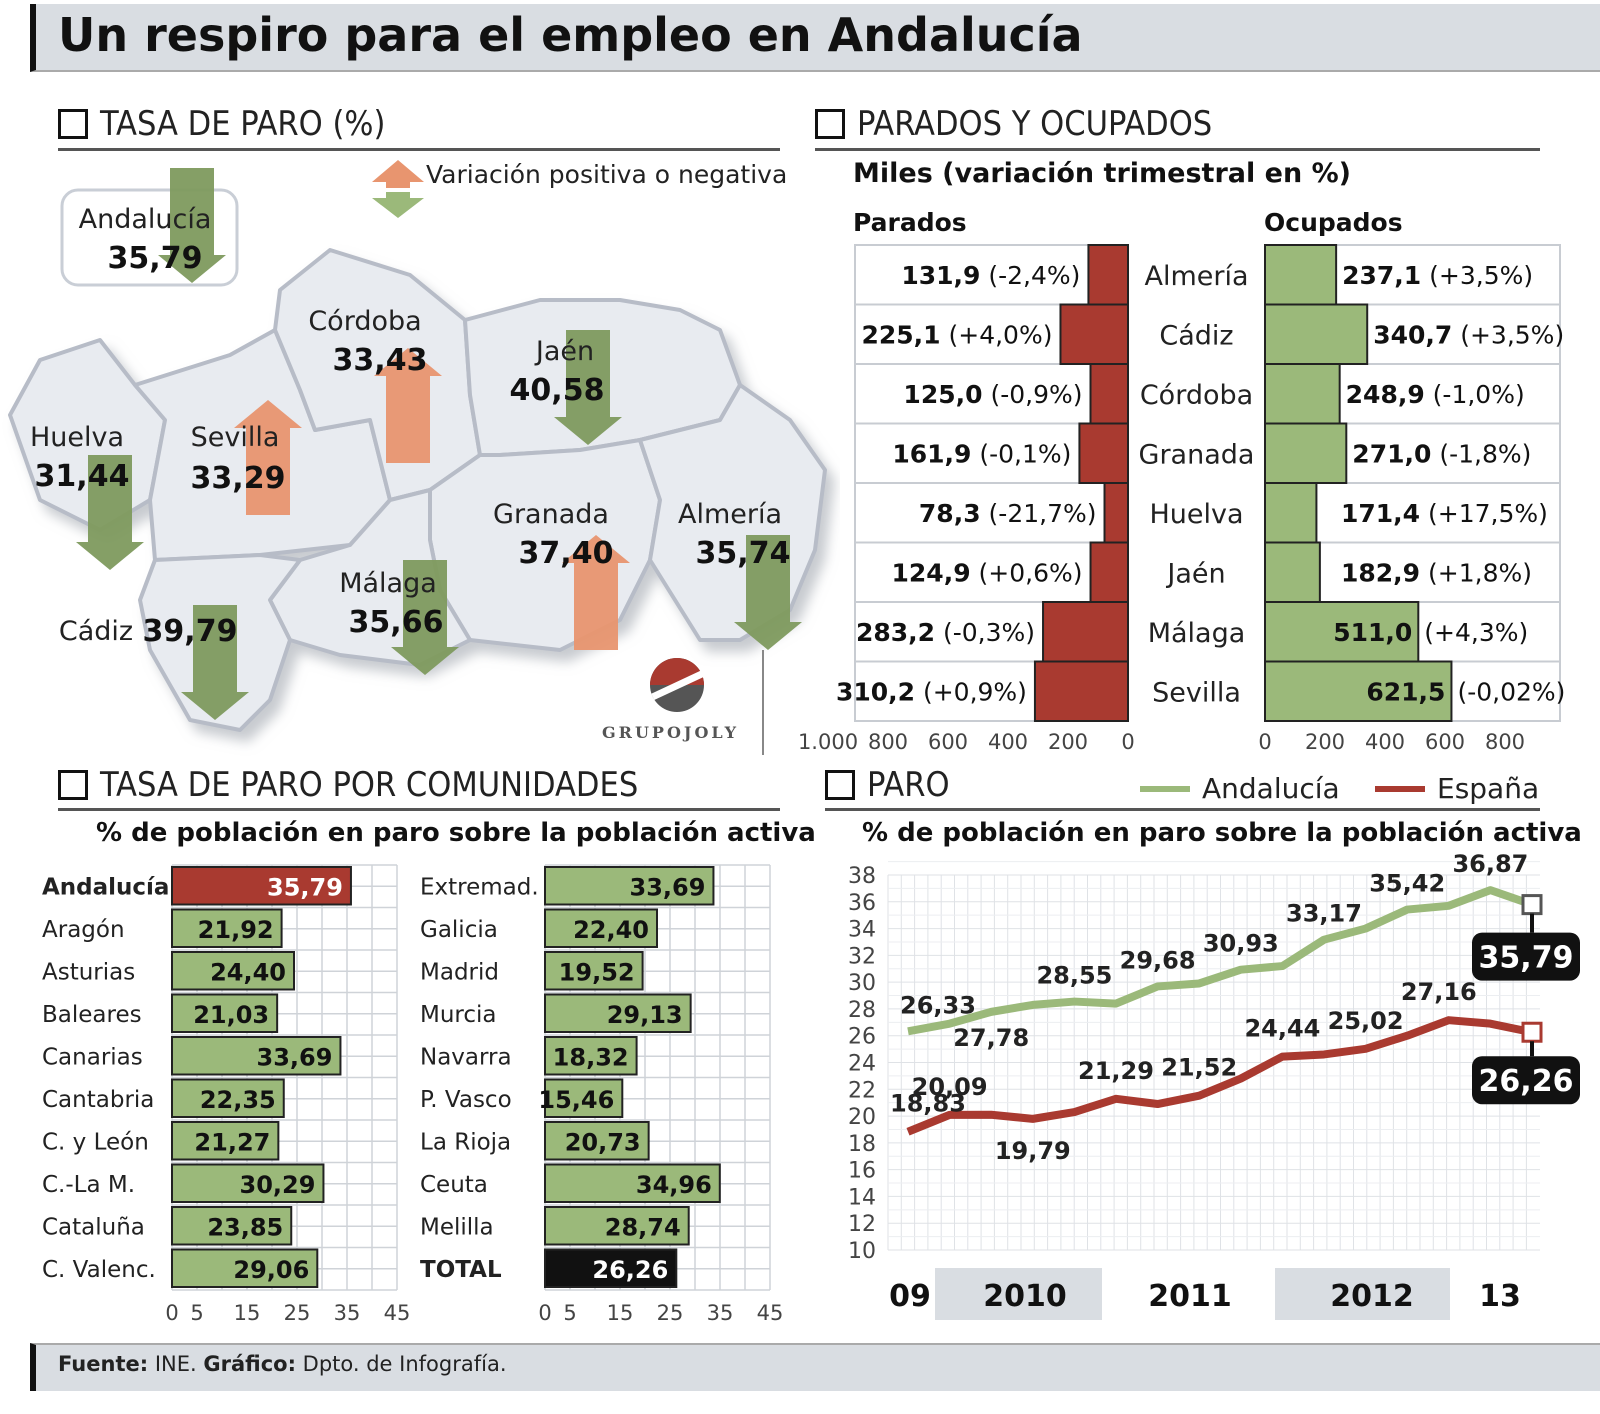 This screenshot has width=1600, height=1414. I want to click on ocupados-change: (-0,02%), so click(1511, 691).